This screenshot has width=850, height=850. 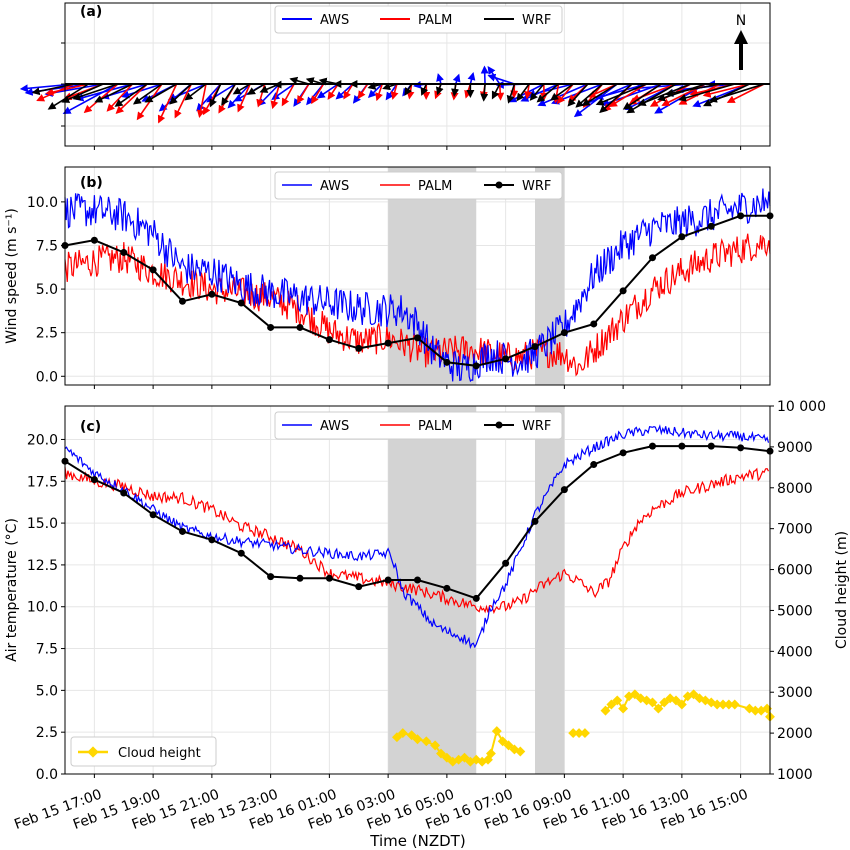 I want to click on legend-a-aws-label: AWS, so click(x=334, y=20).